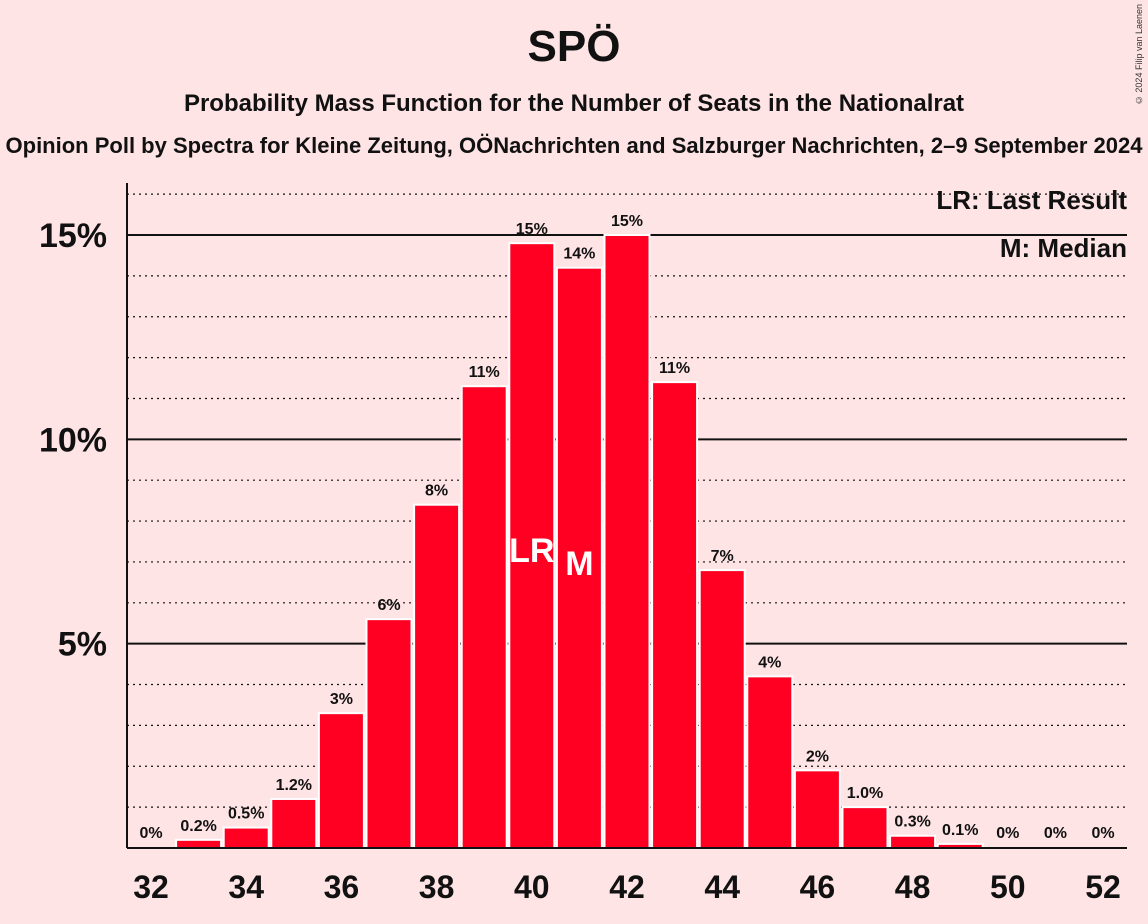  I want to click on x-tick-label: 34, so click(246, 887).